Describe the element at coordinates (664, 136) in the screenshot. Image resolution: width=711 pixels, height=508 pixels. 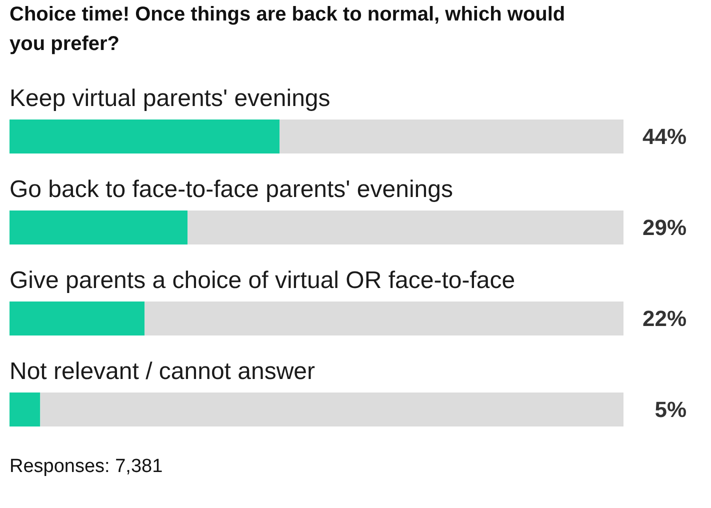
I see `data-label: 44%` at that location.